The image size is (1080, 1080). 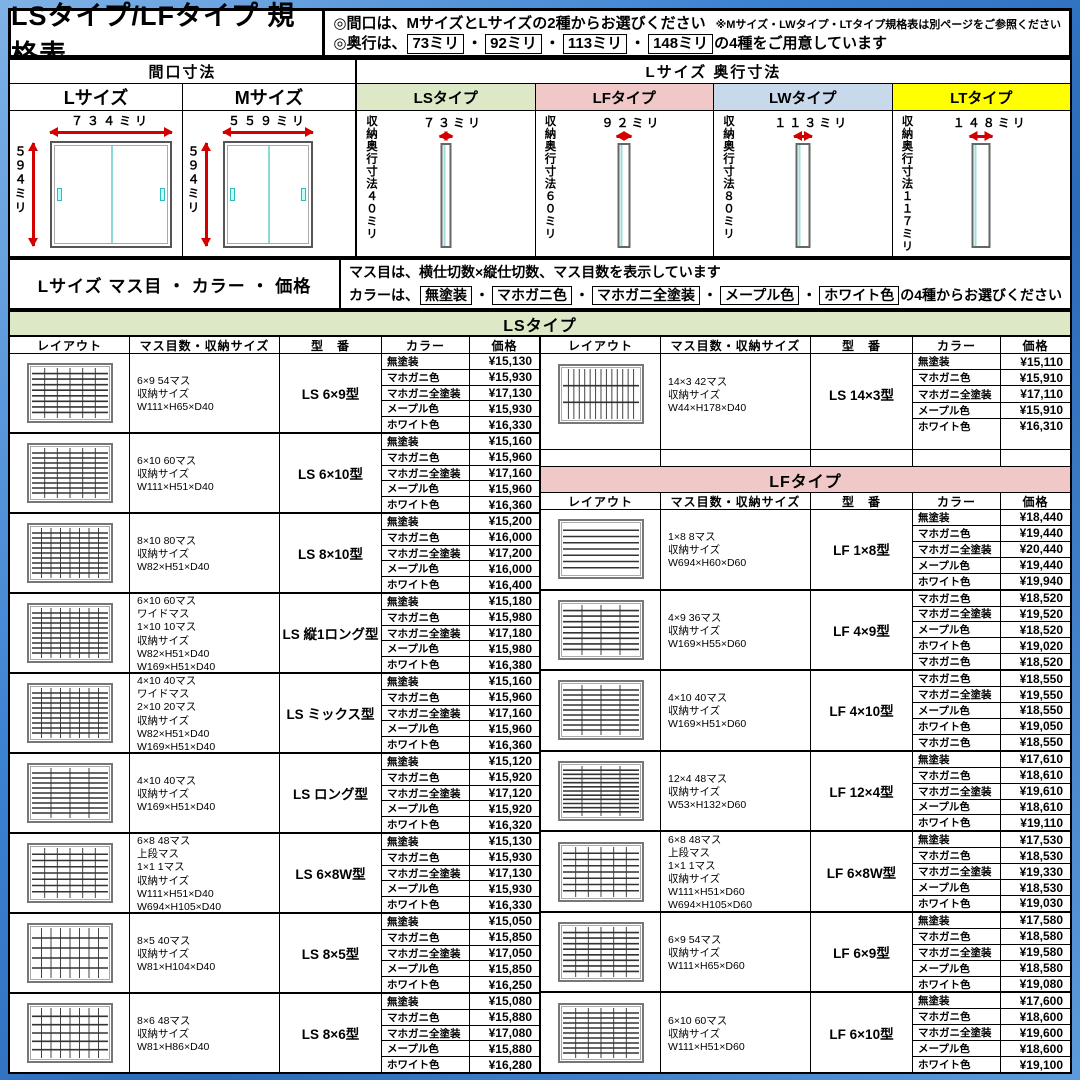 What do you see at coordinates (707, 408) in the screenshot?
I see `spec-line: W44×H178×D40` at bounding box center [707, 408].